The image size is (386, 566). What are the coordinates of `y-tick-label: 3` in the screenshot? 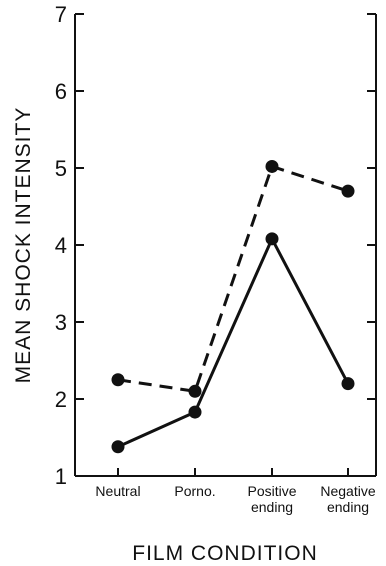 It's located at (61, 322).